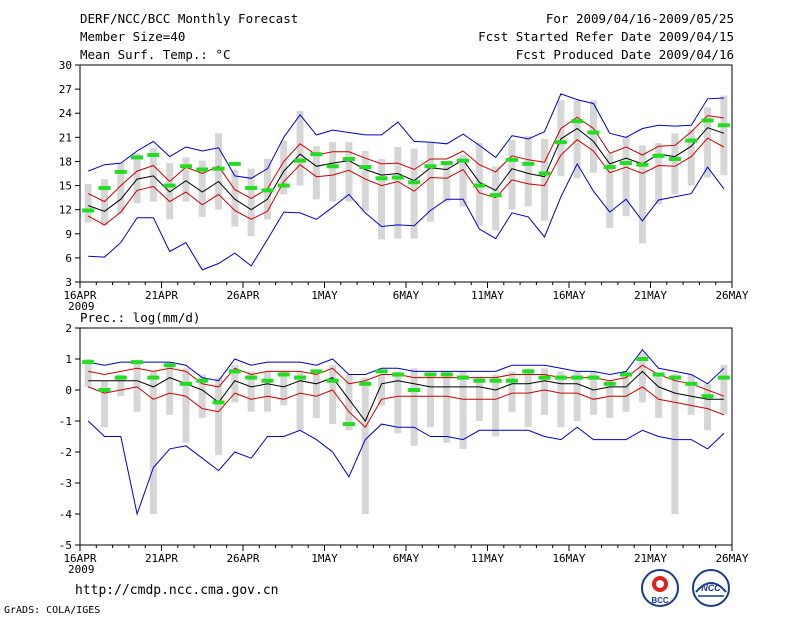  I want to click on y-tick-label: 12, so click(65, 210).